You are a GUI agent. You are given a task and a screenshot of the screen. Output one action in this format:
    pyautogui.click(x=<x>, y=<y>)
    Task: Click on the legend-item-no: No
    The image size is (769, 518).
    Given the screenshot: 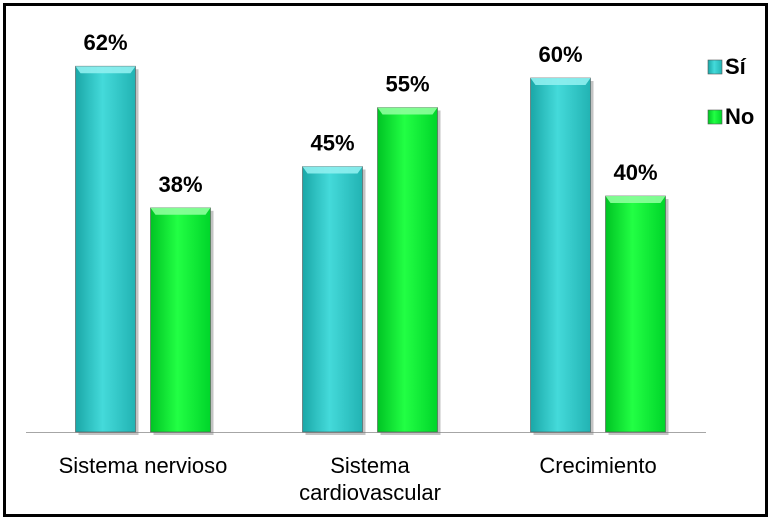 What is the action you would take?
    pyautogui.click(x=730, y=116)
    